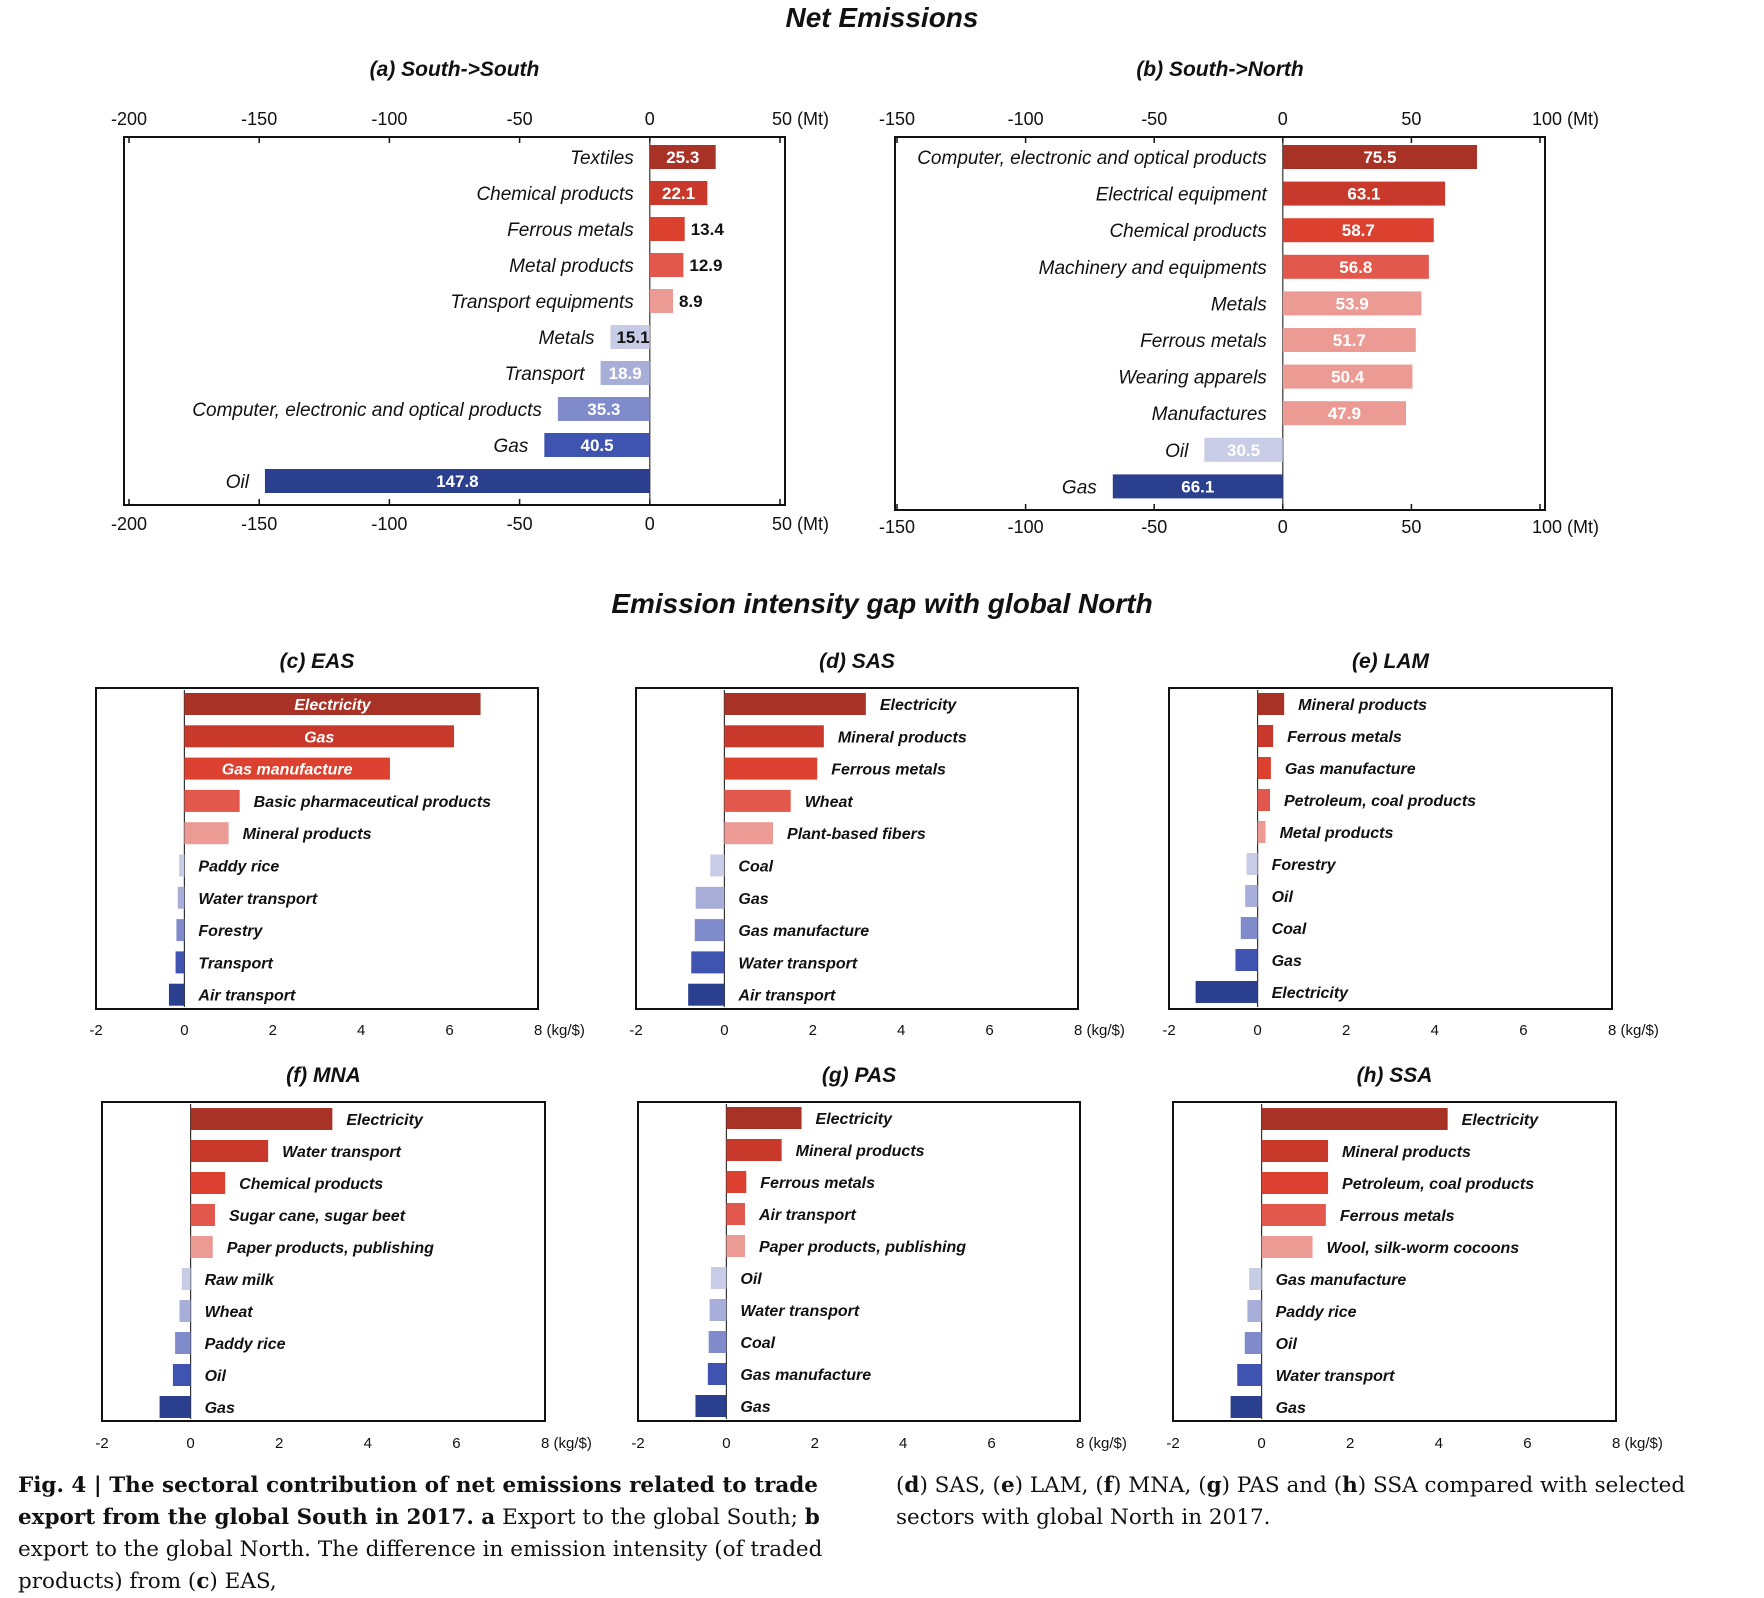 The height and width of the screenshot is (1598, 1764). I want to click on category-label-d: Coal, so click(755, 867).